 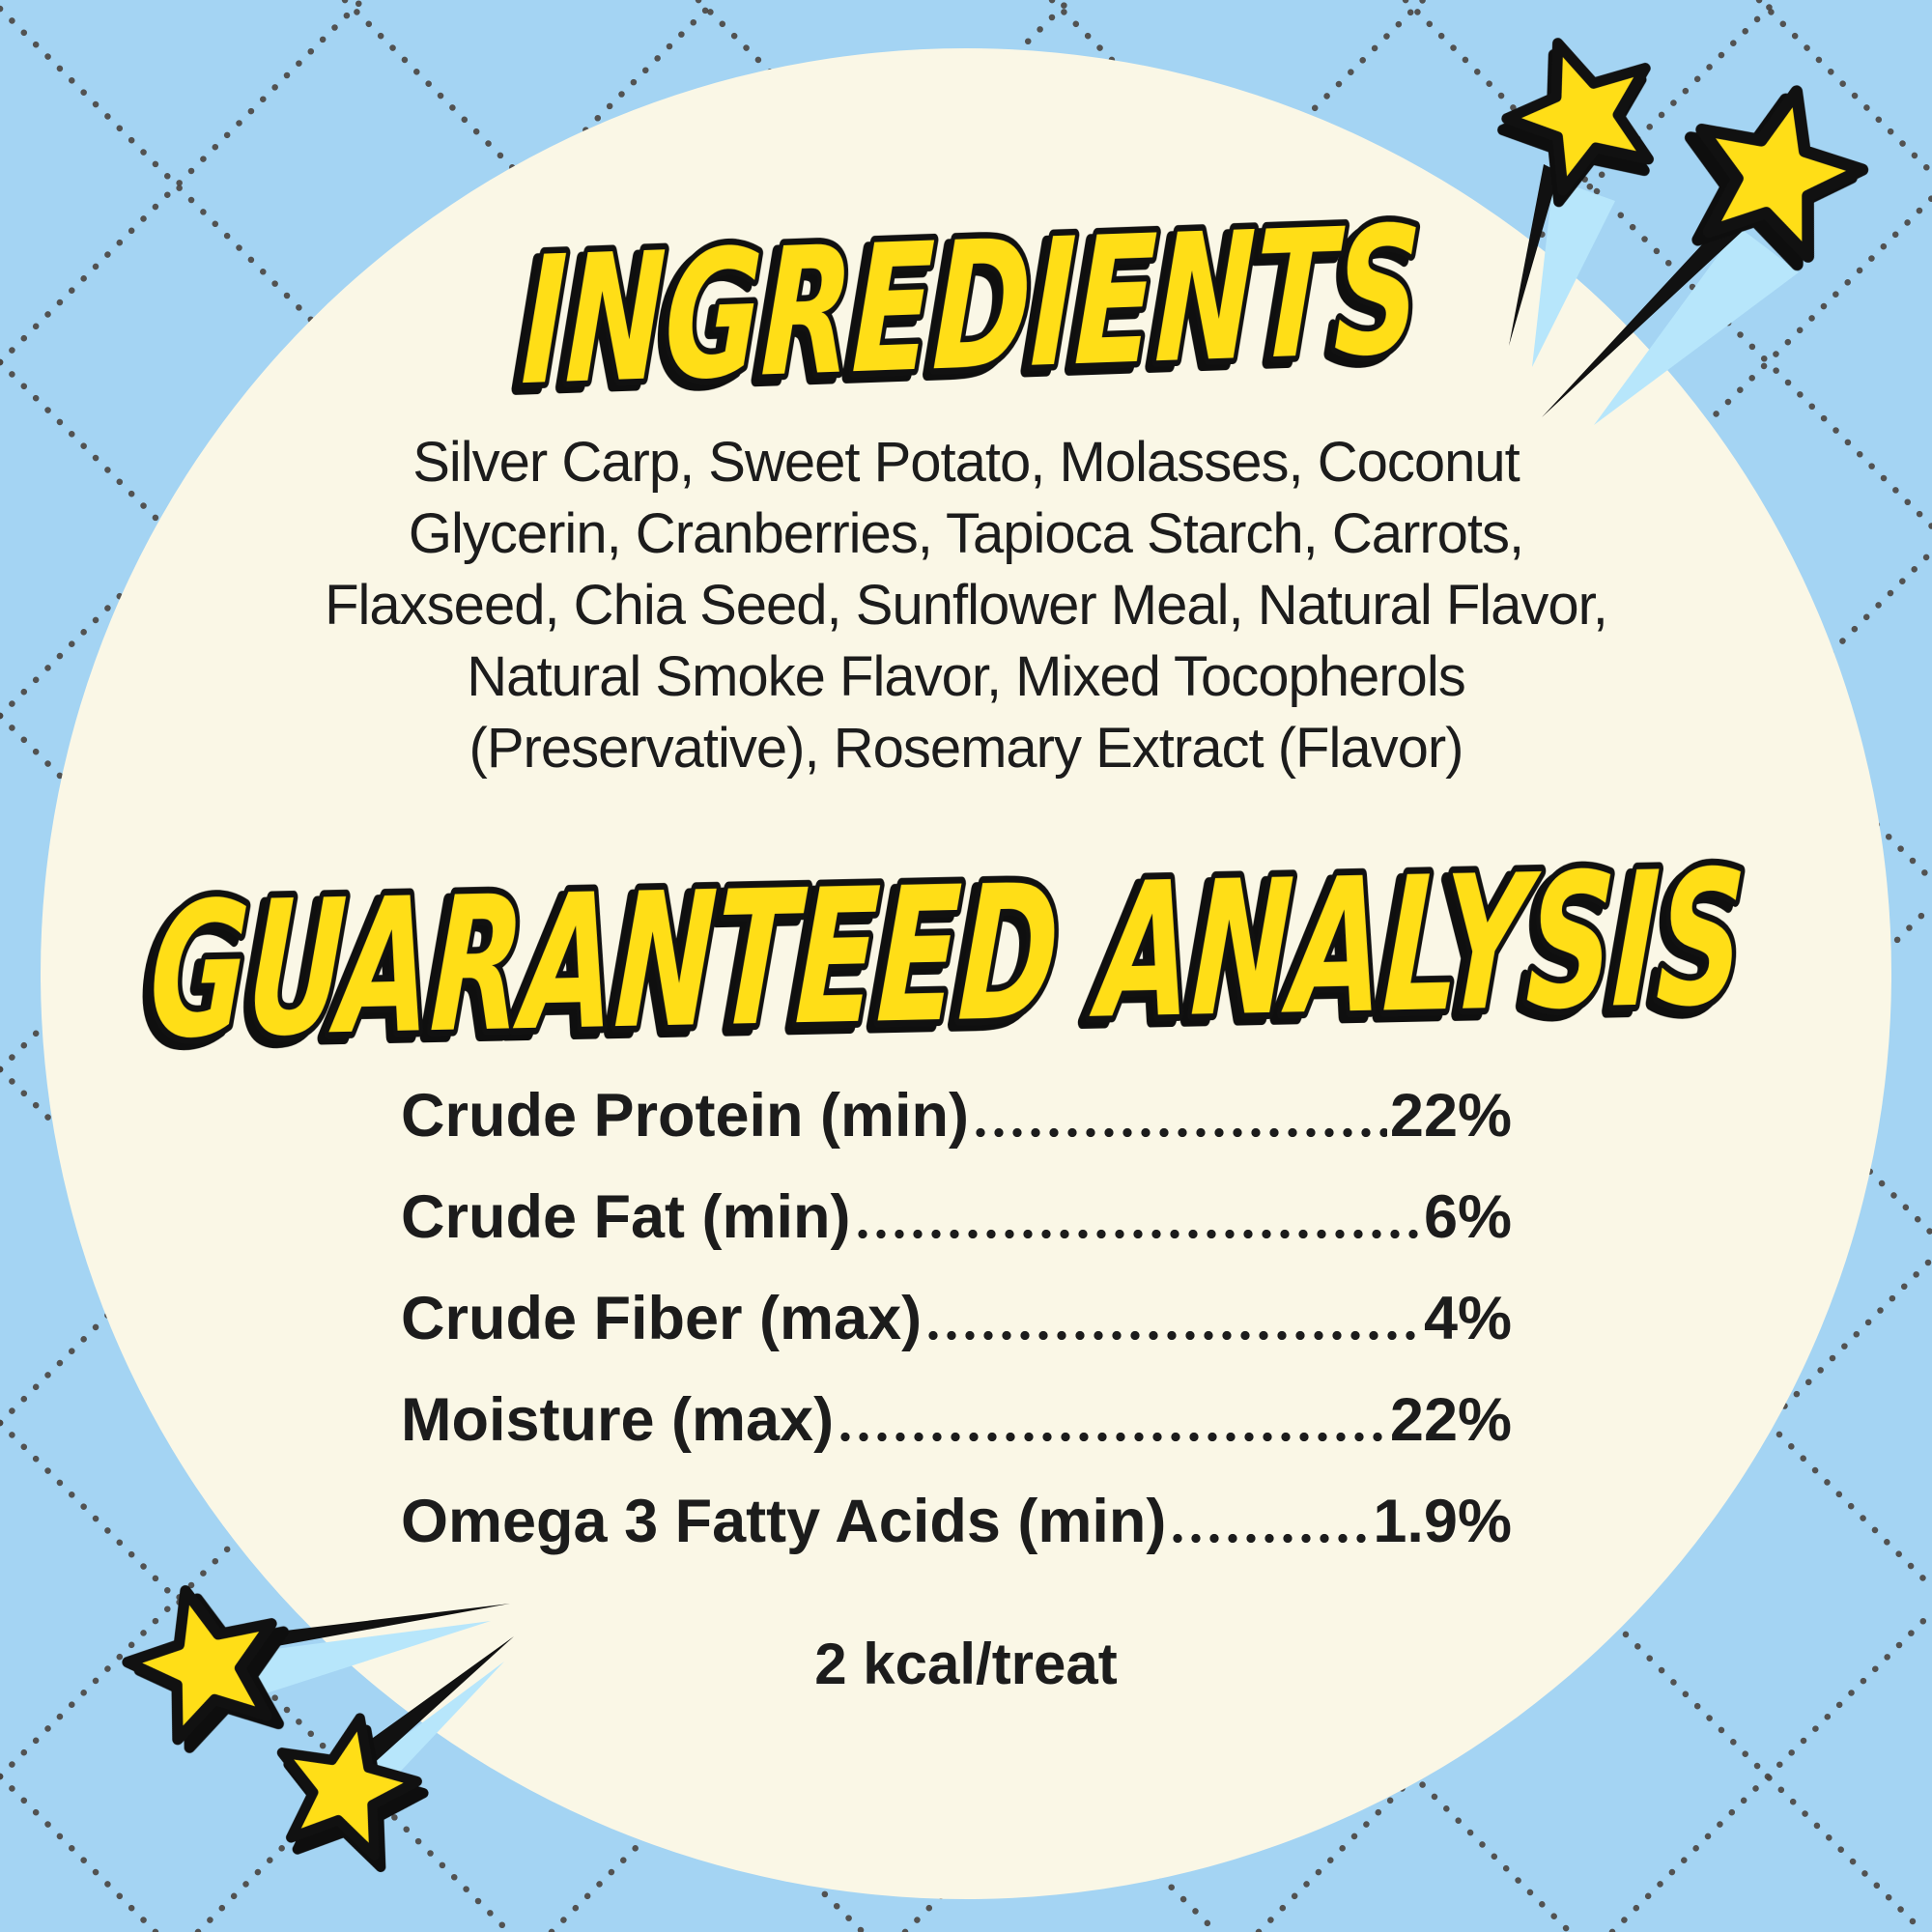 What do you see at coordinates (956, 1420) in the screenshot?
I see `table-row: Moisture (max) 22%` at bounding box center [956, 1420].